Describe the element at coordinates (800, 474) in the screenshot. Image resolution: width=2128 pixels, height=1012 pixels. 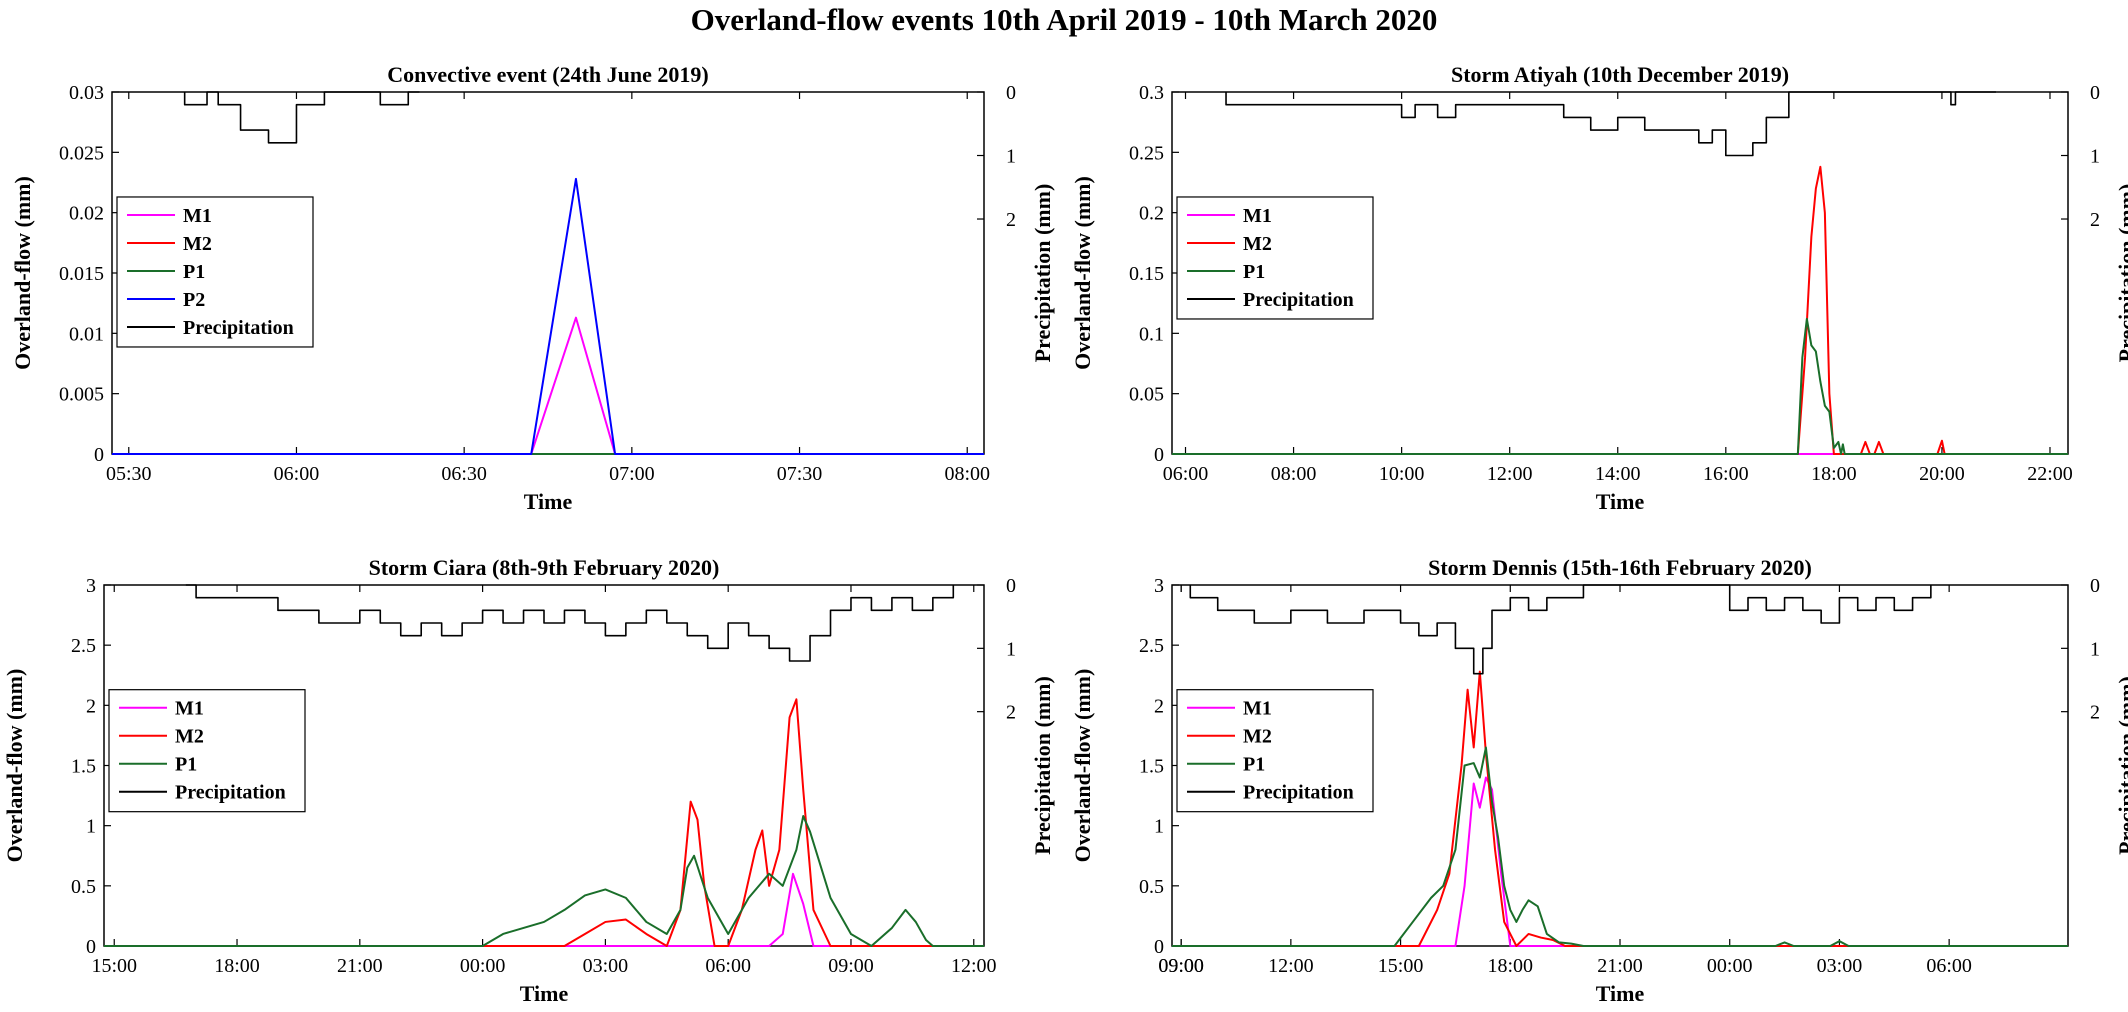
I see `x-tick-label: 07:30` at that location.